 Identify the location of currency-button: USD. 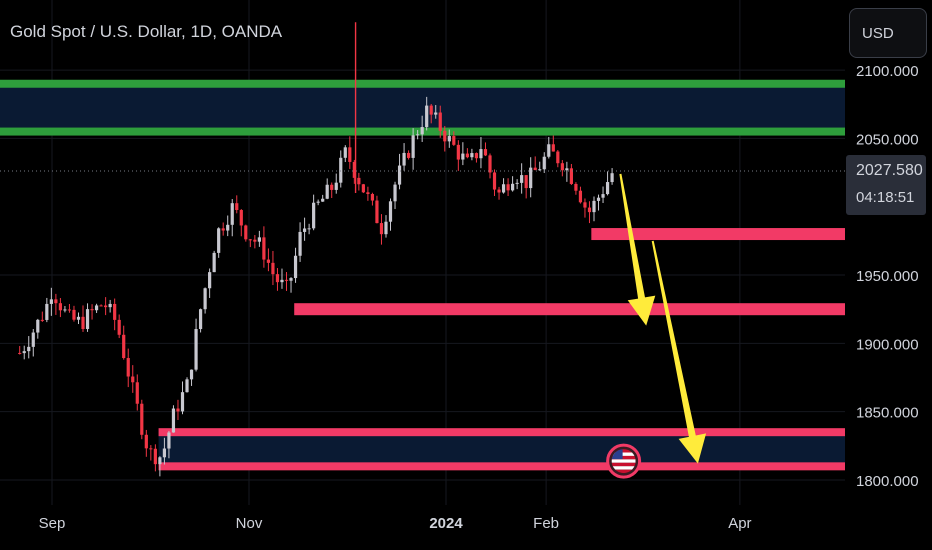
(888, 33).